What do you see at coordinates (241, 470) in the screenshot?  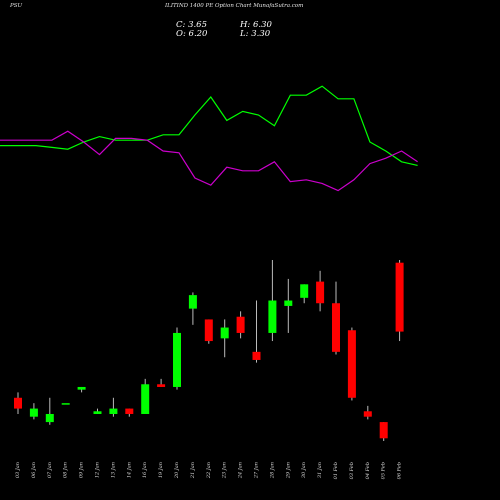 I see `x-axis-tick-label: 24 Jan` at bounding box center [241, 470].